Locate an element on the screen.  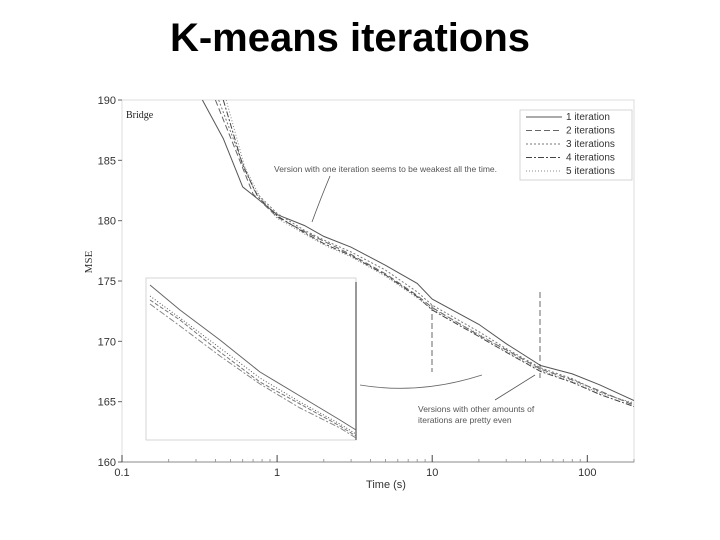
inset-zoom-plot is located at coordinates (251, 359).